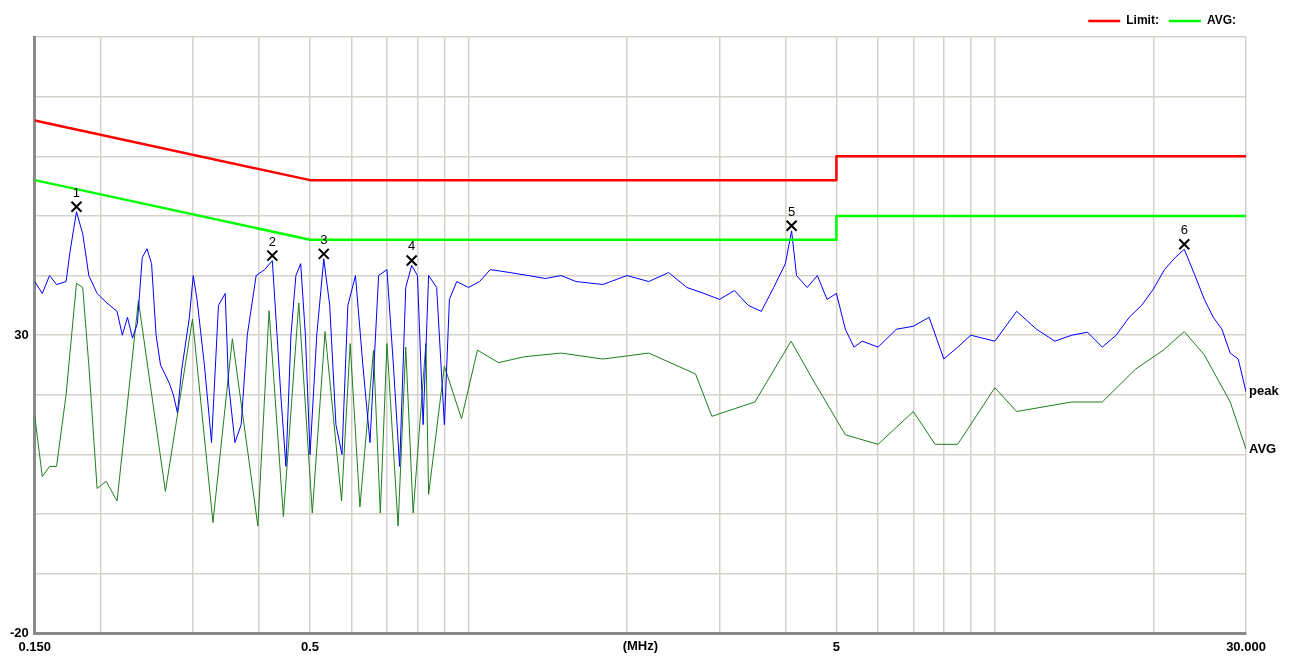 This screenshot has height=669, width=1306. Describe the element at coordinates (272, 241) in the screenshot. I see `annotation: 2` at that location.